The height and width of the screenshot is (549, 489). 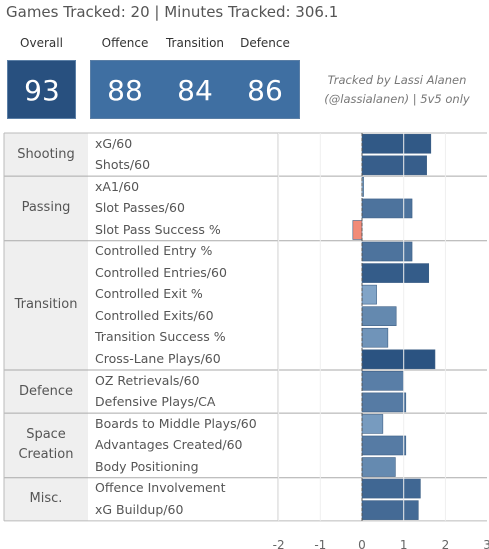 I want to click on overall-score-box, so click(x=41, y=89).